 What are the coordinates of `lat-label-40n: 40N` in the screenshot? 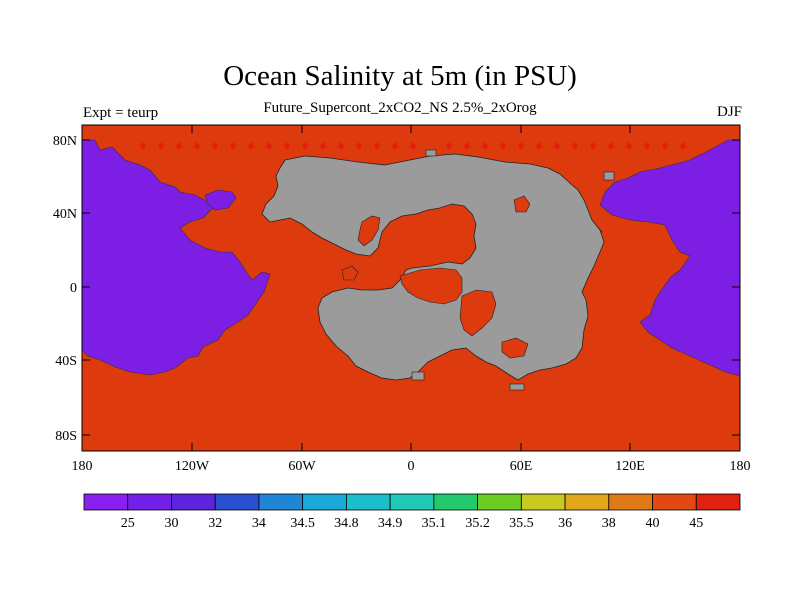 It's located at (65, 214).